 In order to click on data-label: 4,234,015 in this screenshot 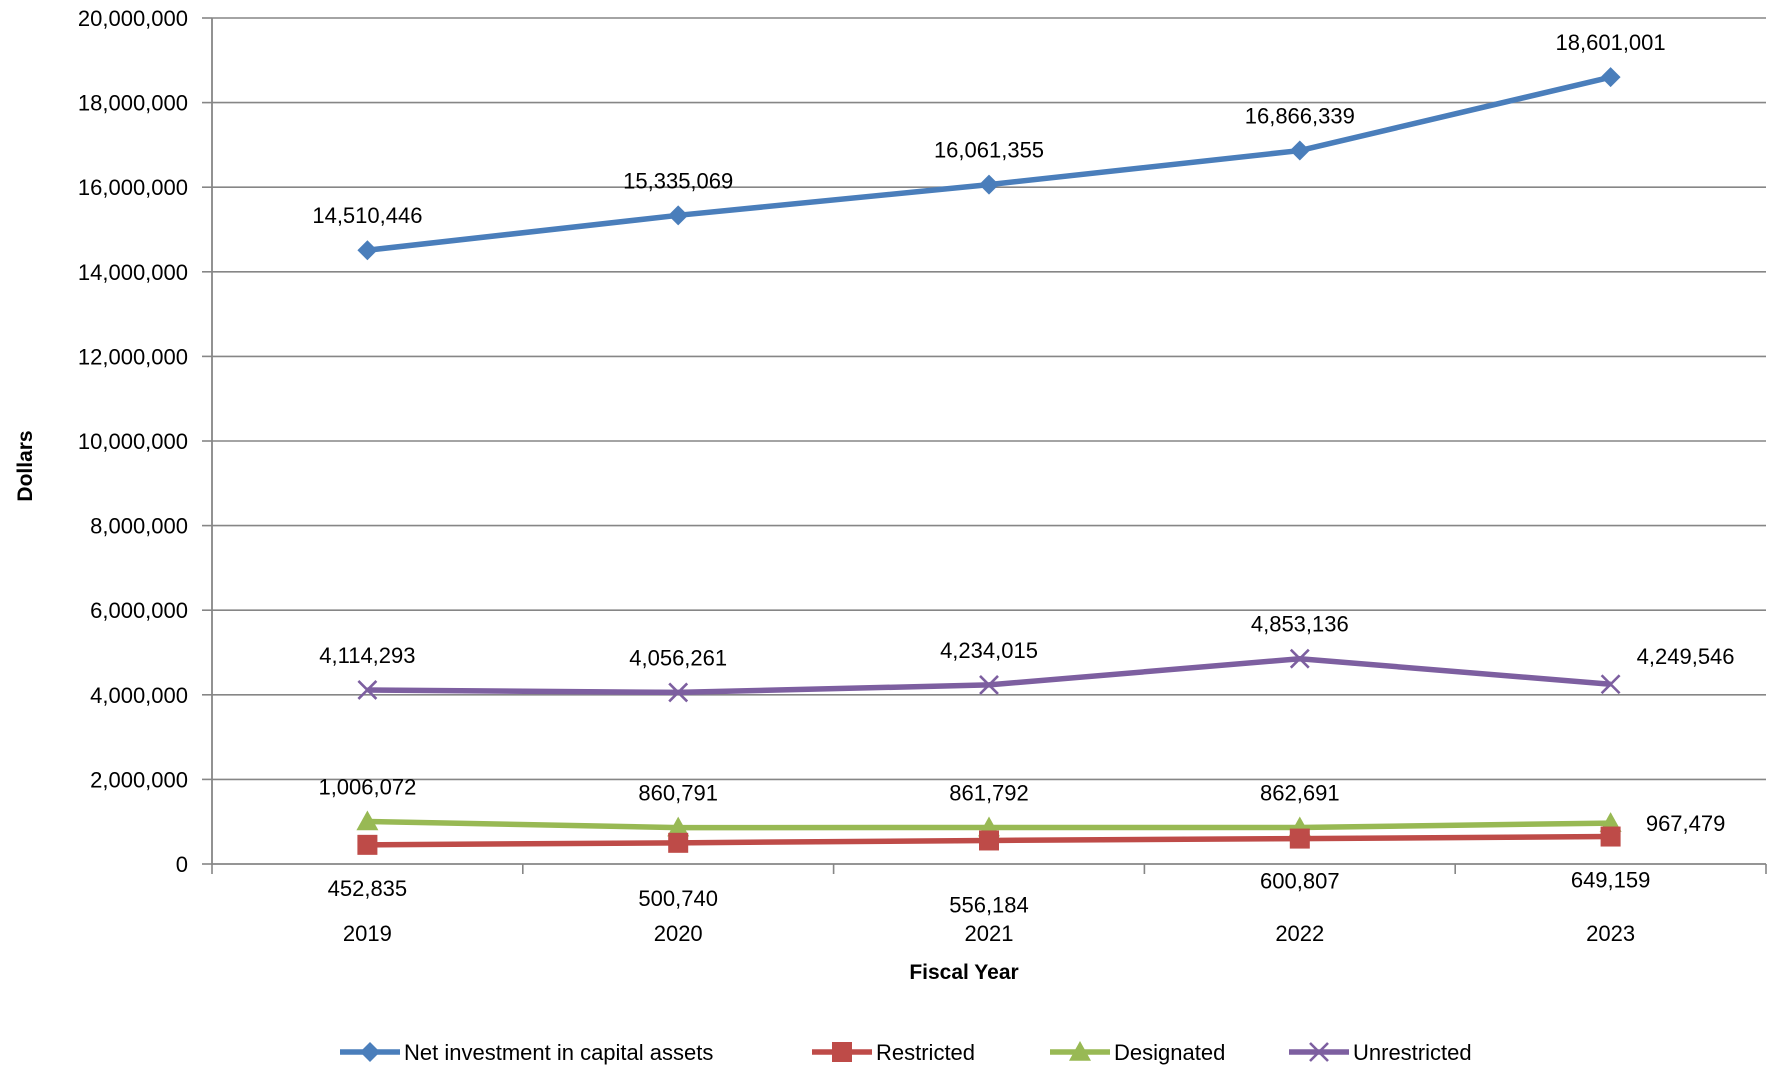, I will do `click(989, 650)`.